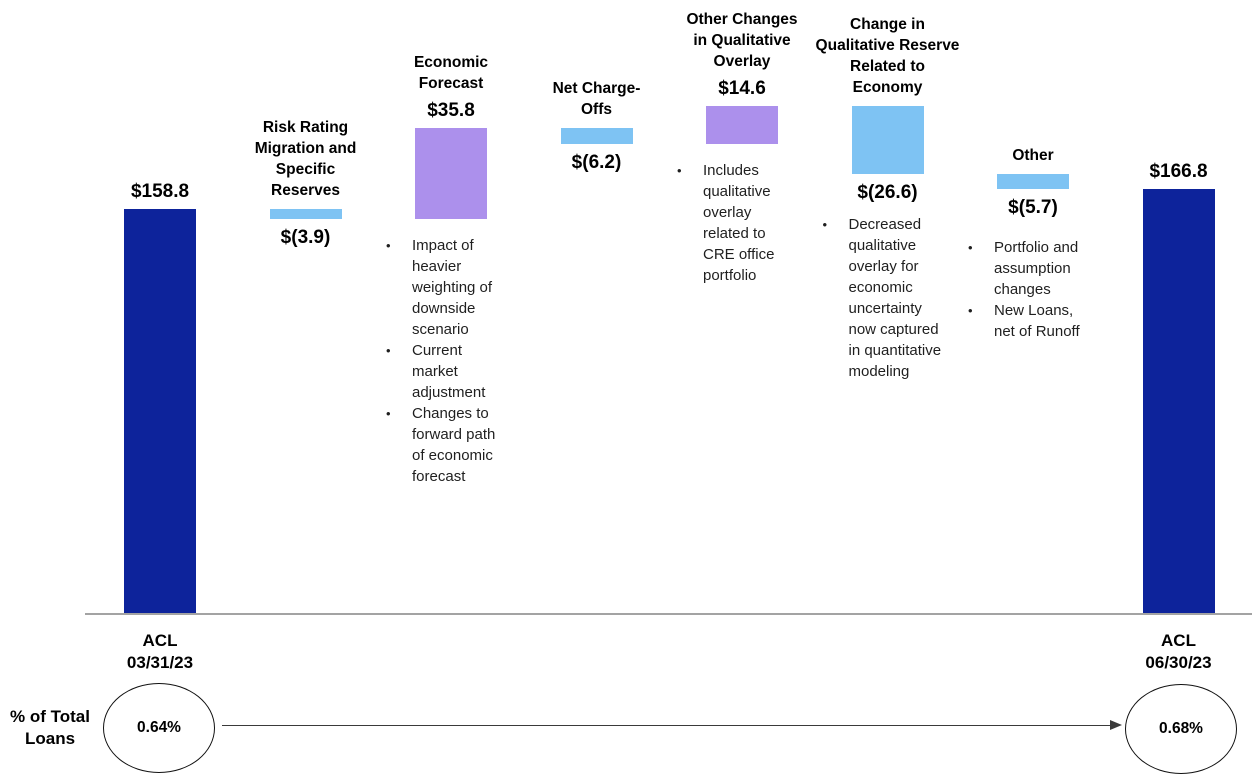 The image size is (1252, 779). Describe the element at coordinates (1178, 651) in the screenshot. I see `acl-end-axis-label: ACL 06/30/23` at that location.